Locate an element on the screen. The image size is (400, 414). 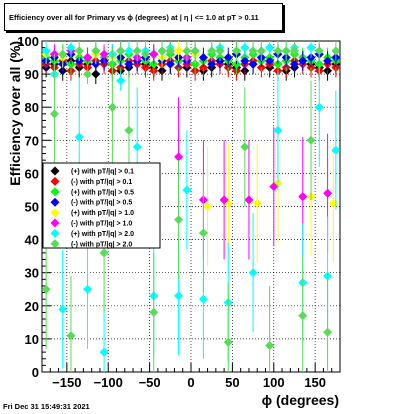
y-tick-label: 50 is located at coordinates (32, 207).